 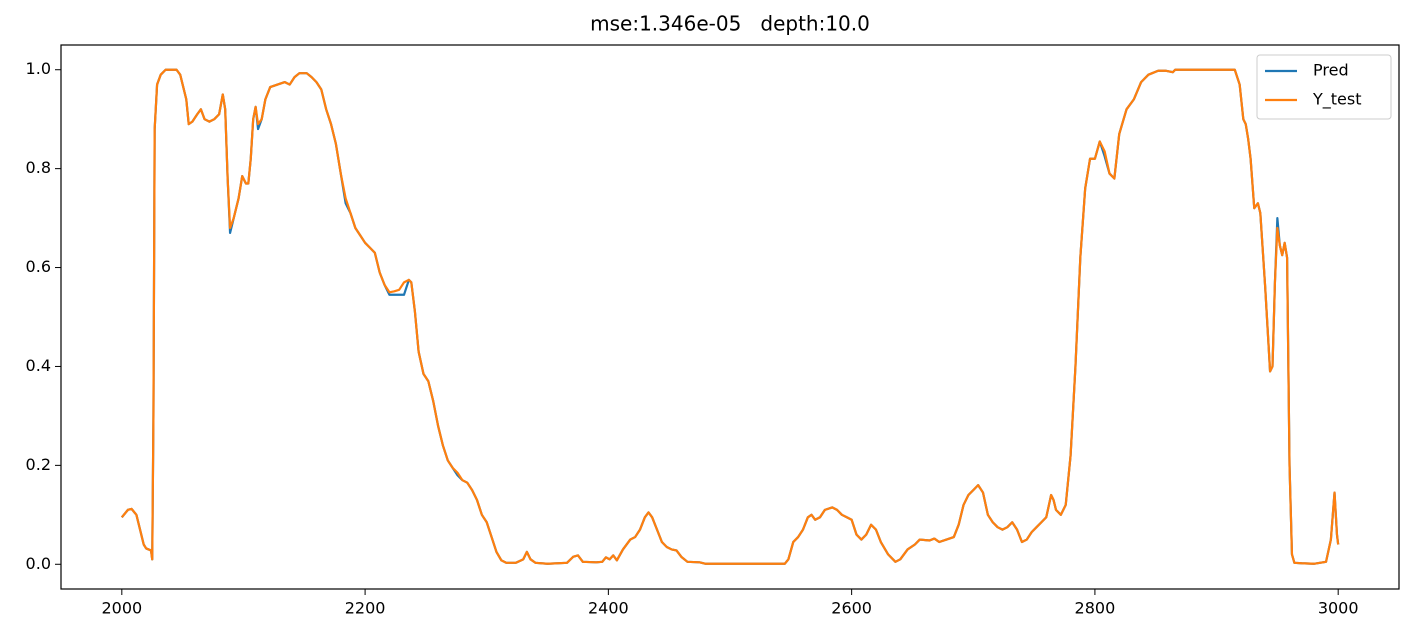 I want to click on y-tick-label: 0.6, so click(x=38, y=266).